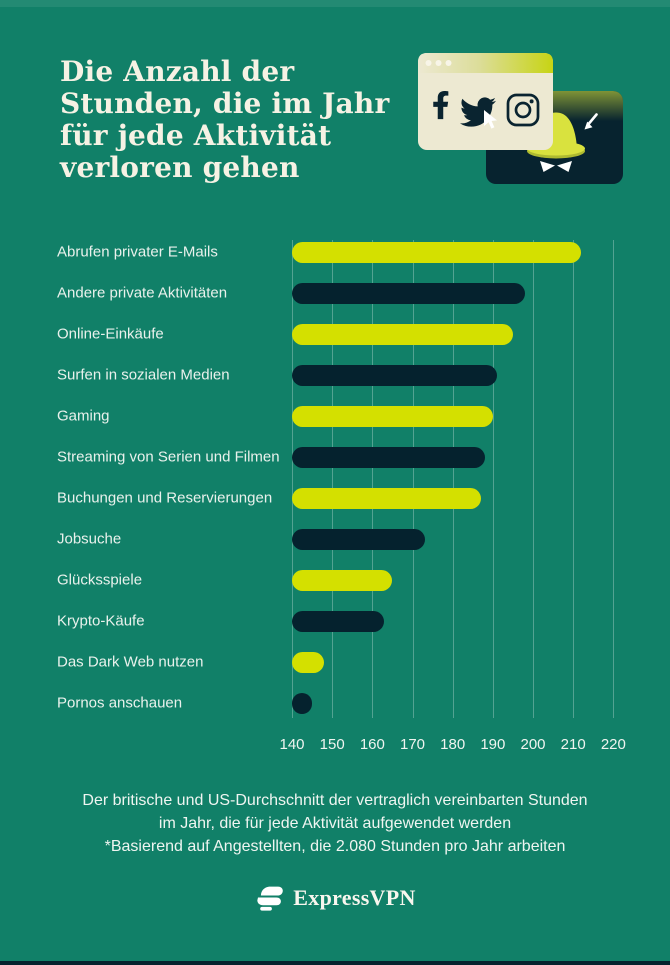  What do you see at coordinates (453, 744) in the screenshot?
I see `x-tick-label-180: 180` at bounding box center [453, 744].